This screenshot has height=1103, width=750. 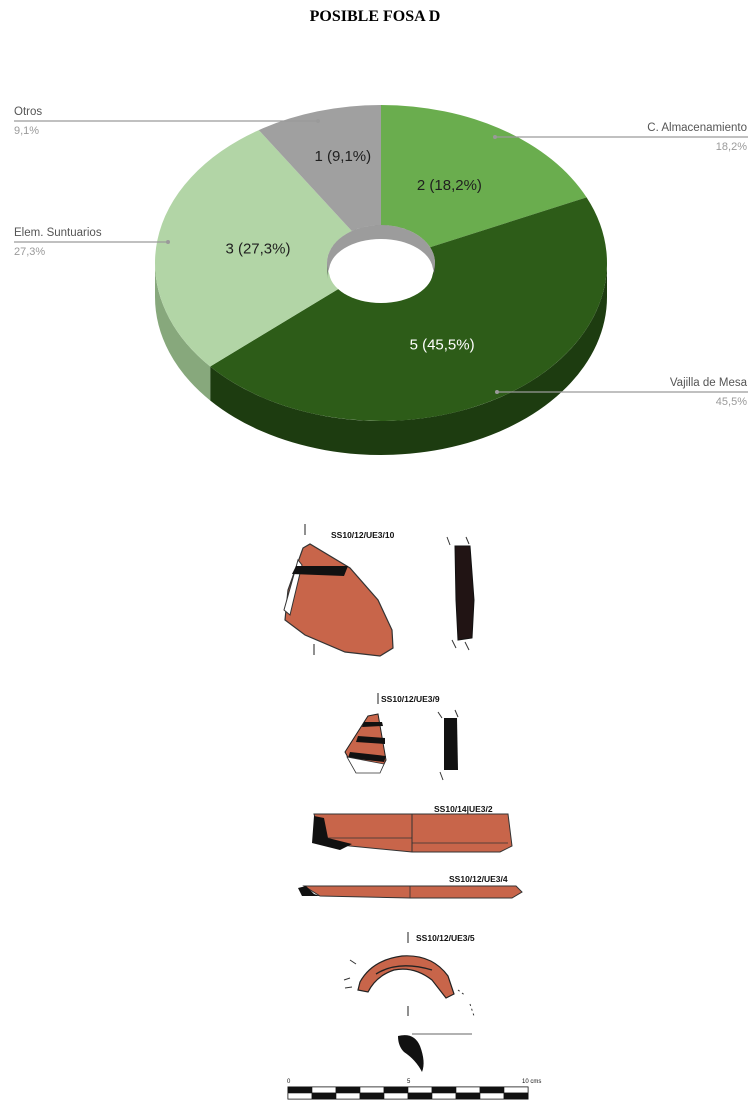 I want to click on sherd-drawing-5: SS10/12/UE3/5, so click(x=409, y=1002).